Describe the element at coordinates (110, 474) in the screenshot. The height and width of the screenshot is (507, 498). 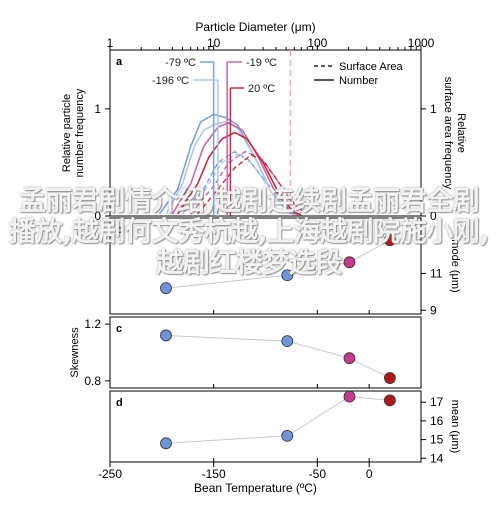
I see `x-bottom-tick-label--250: -250` at that location.